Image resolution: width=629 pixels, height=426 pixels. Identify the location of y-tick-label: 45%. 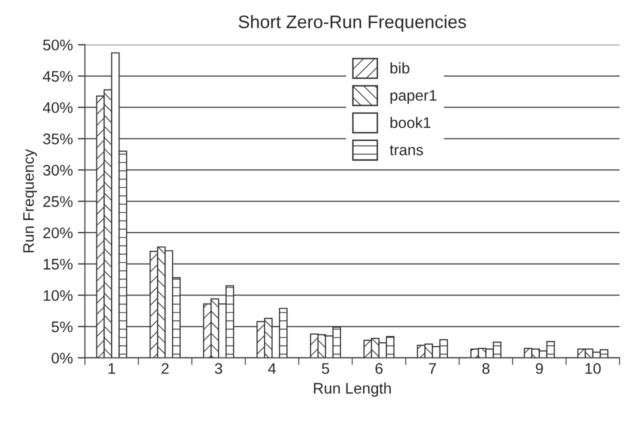
(57, 76).